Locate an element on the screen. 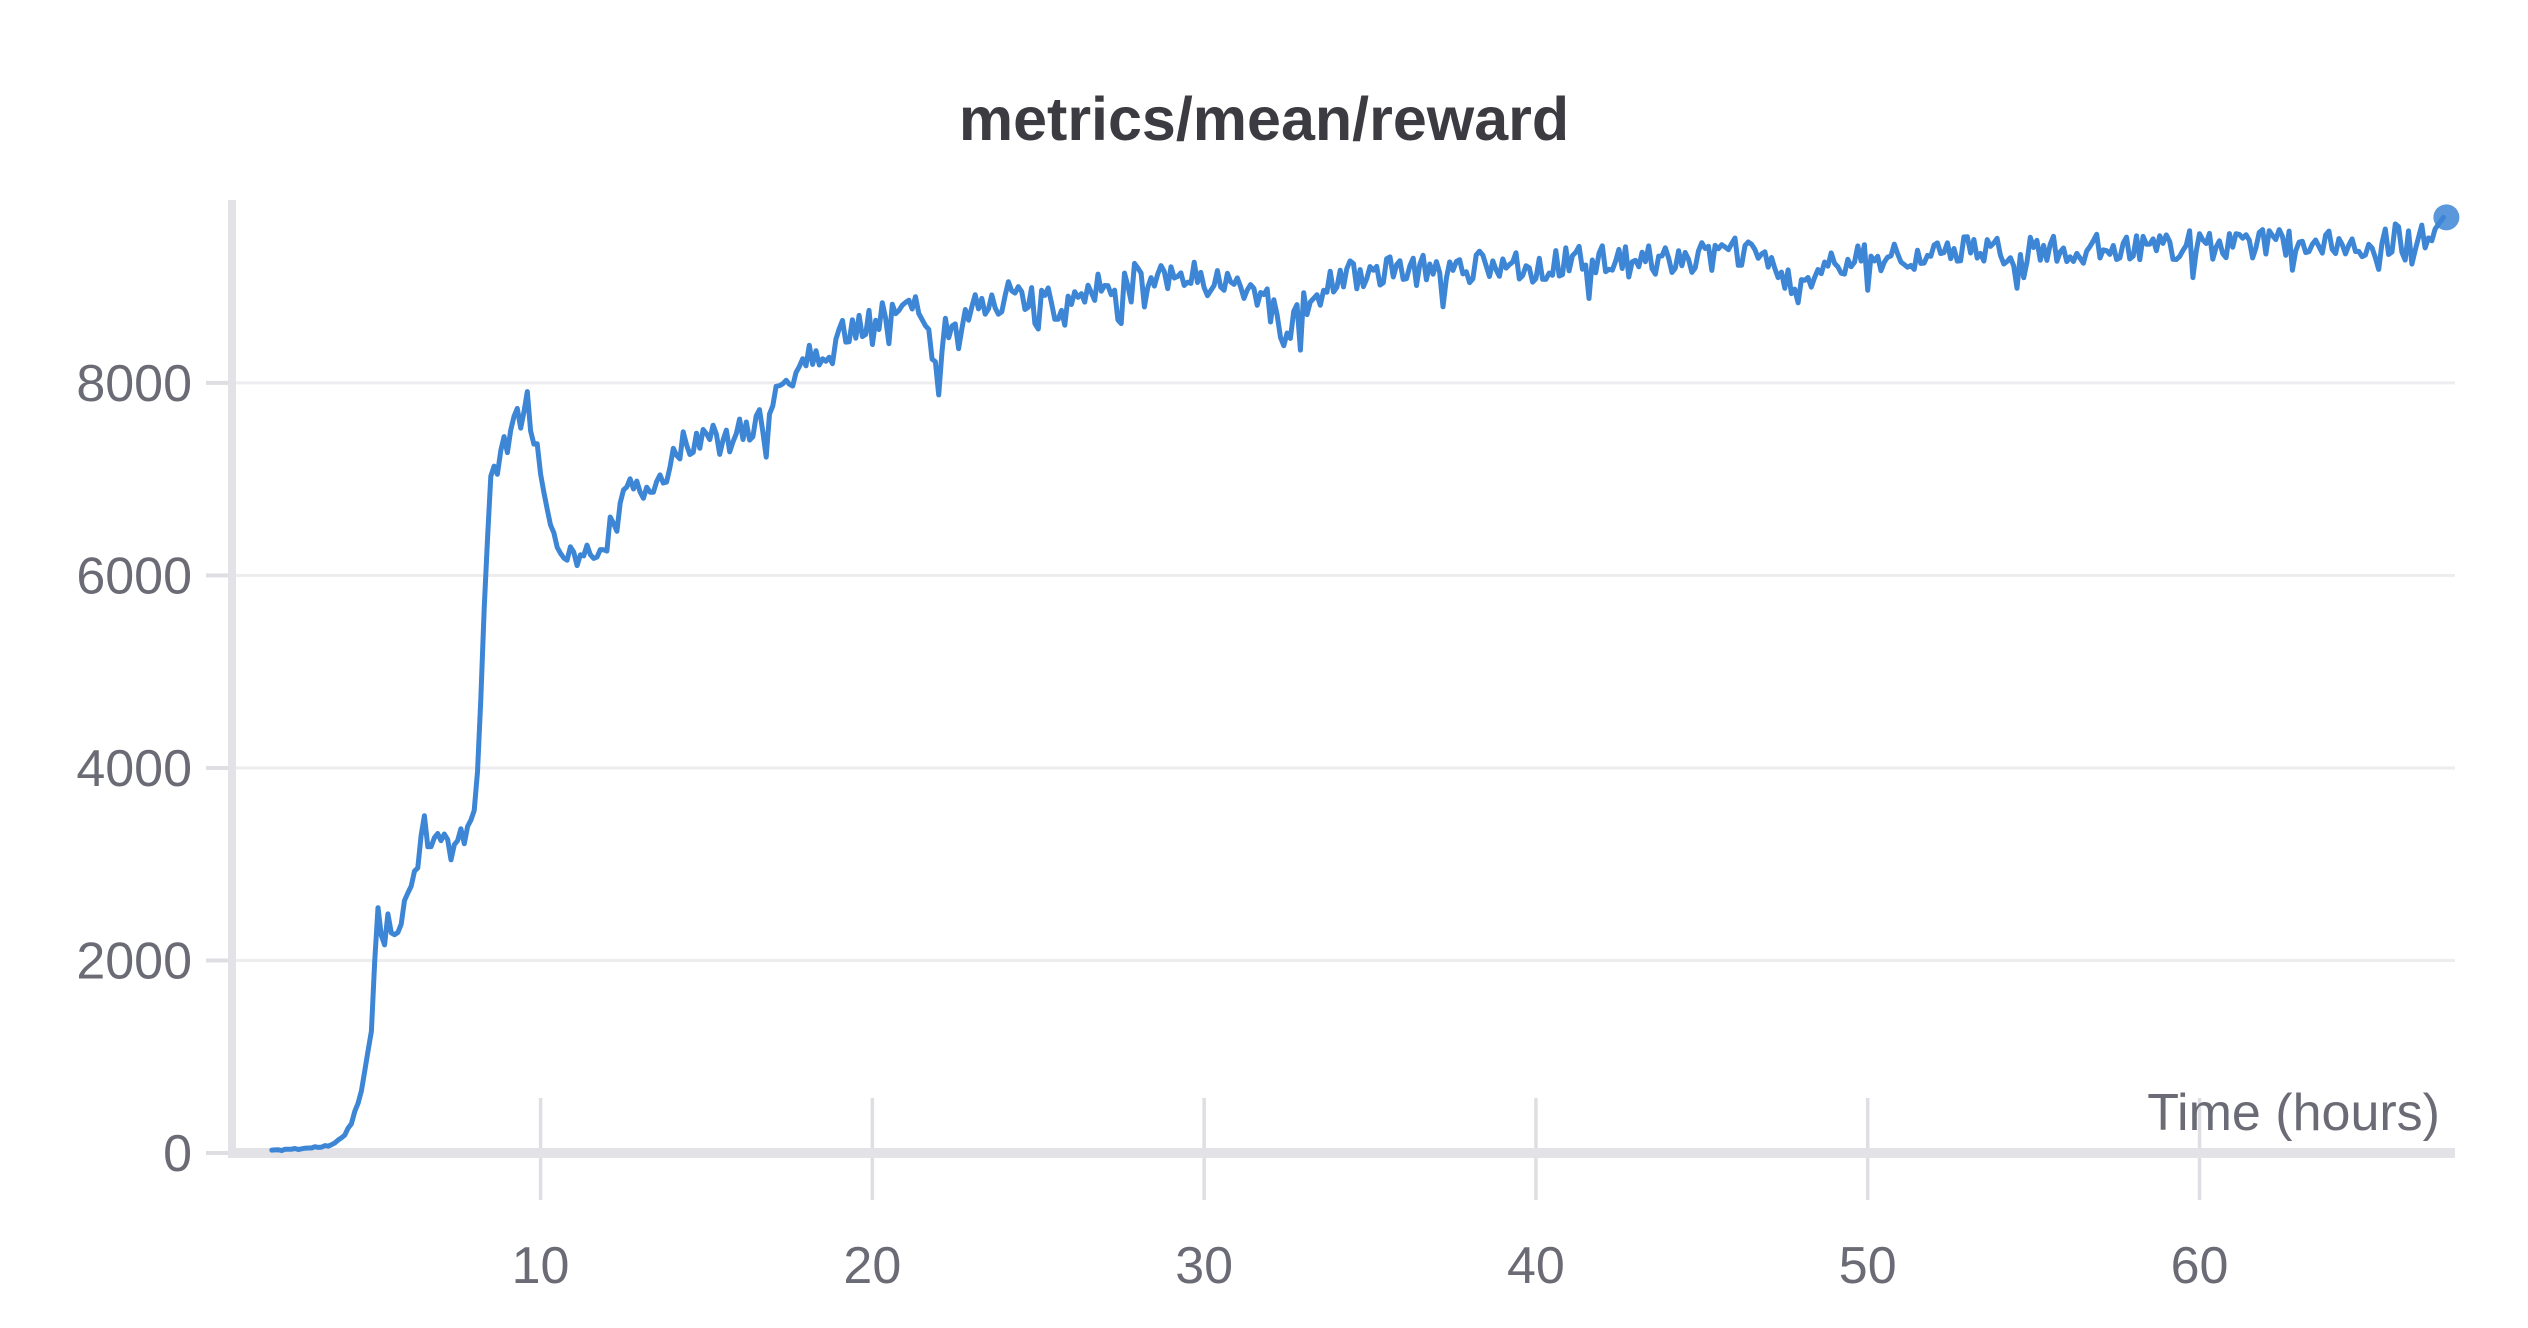  x-tick-label-10: 10 is located at coordinates (541, 1266).